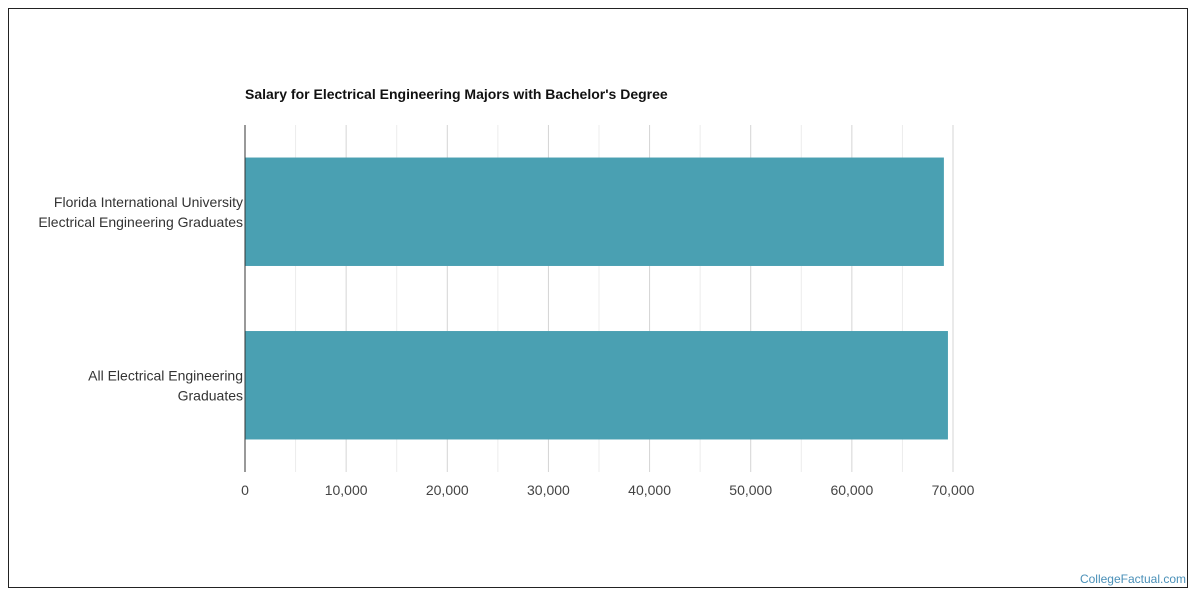 The image size is (1200, 600). Describe the element at coordinates (649, 490) in the screenshot. I see `x-tick-label: 40,000` at that location.